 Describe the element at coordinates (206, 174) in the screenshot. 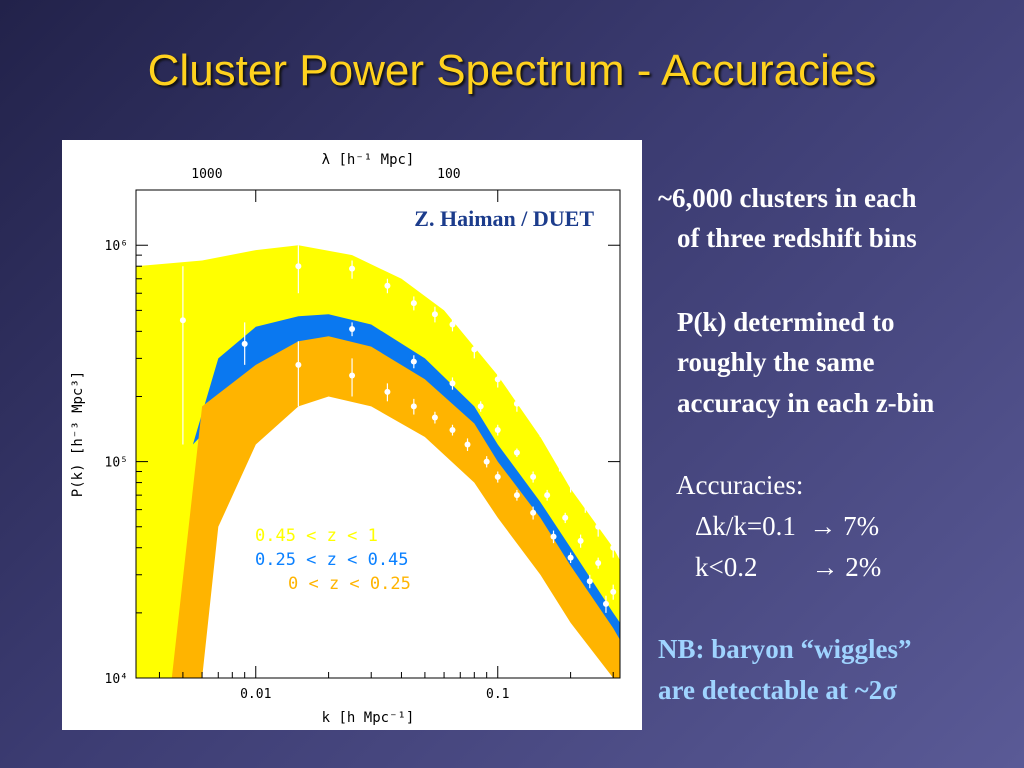

I see `top-tick-label-0: 1000` at that location.